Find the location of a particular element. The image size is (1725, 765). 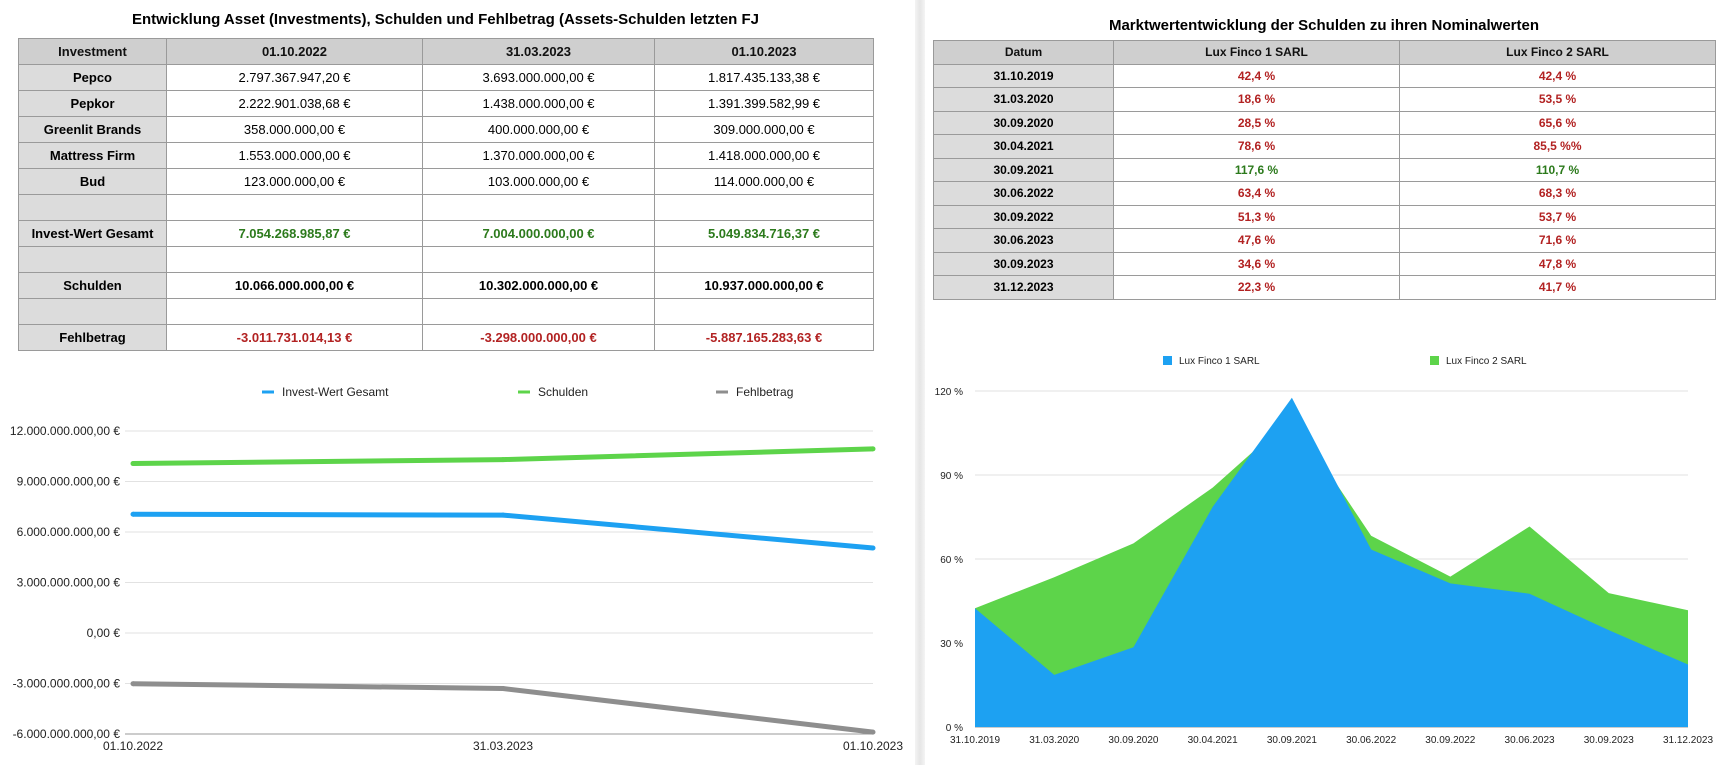

cell: 123.000.000,00 € is located at coordinates (294, 181).